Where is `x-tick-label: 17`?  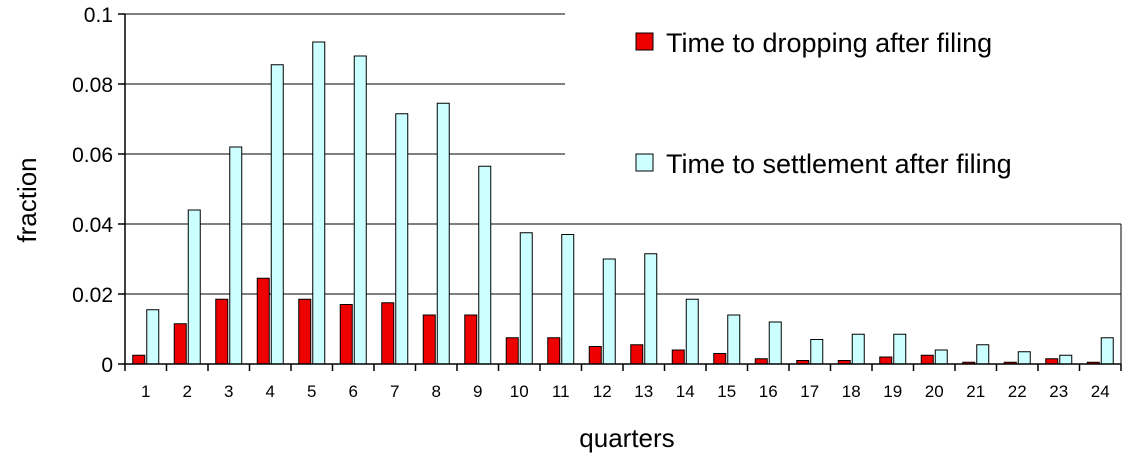
x-tick-label: 17 is located at coordinates (809, 391).